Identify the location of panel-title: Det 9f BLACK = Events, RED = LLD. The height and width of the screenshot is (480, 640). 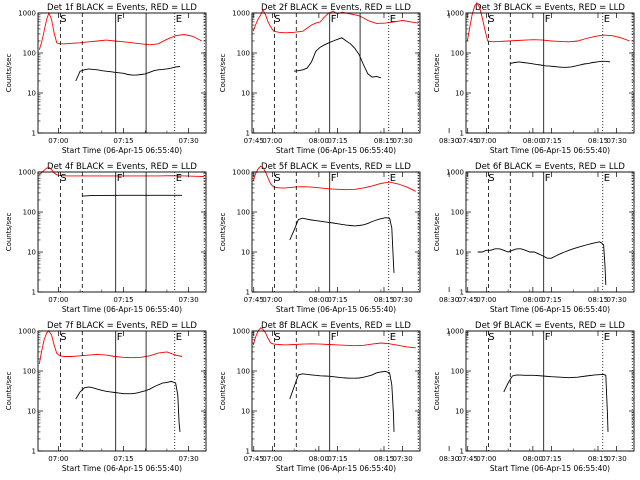
(550, 326).